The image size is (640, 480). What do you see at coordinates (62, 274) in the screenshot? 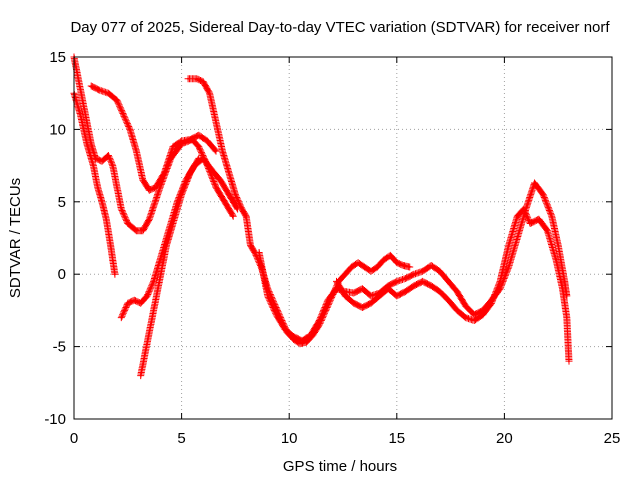
I see `y-tick-label: 0` at bounding box center [62, 274].